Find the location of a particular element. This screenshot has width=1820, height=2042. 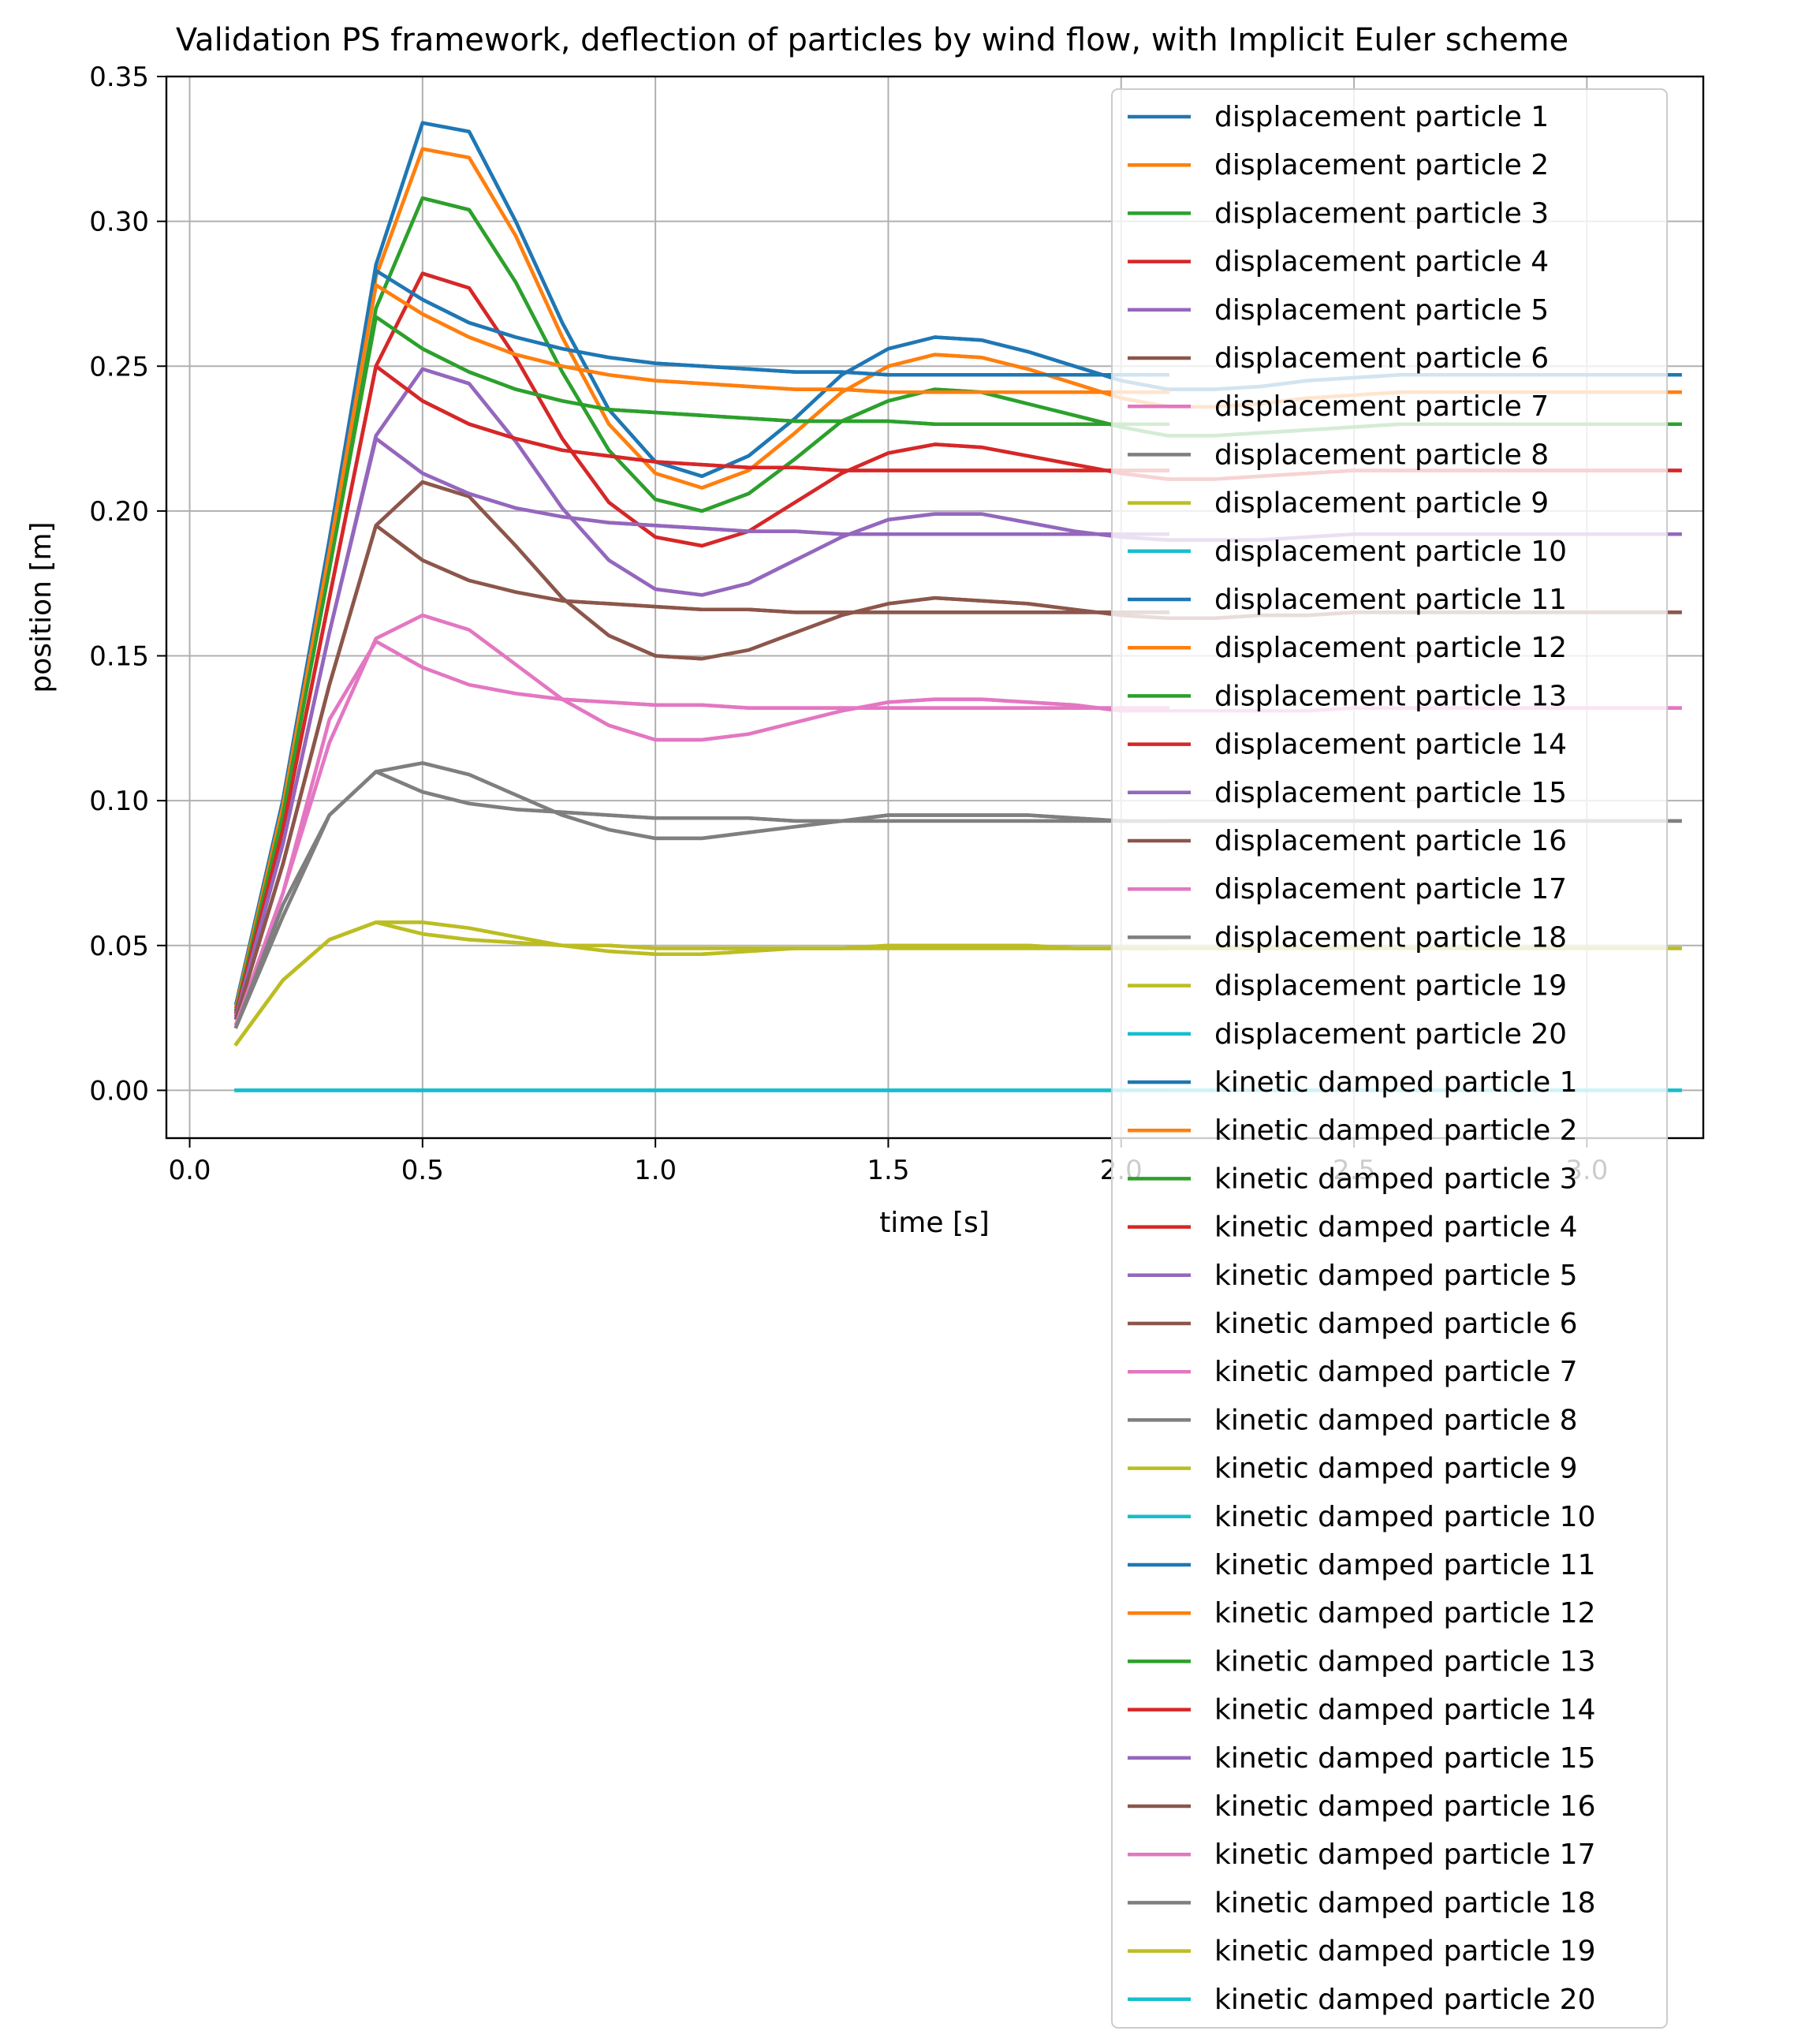

legend-label: displacement particle 14 is located at coordinates (1390, 745).